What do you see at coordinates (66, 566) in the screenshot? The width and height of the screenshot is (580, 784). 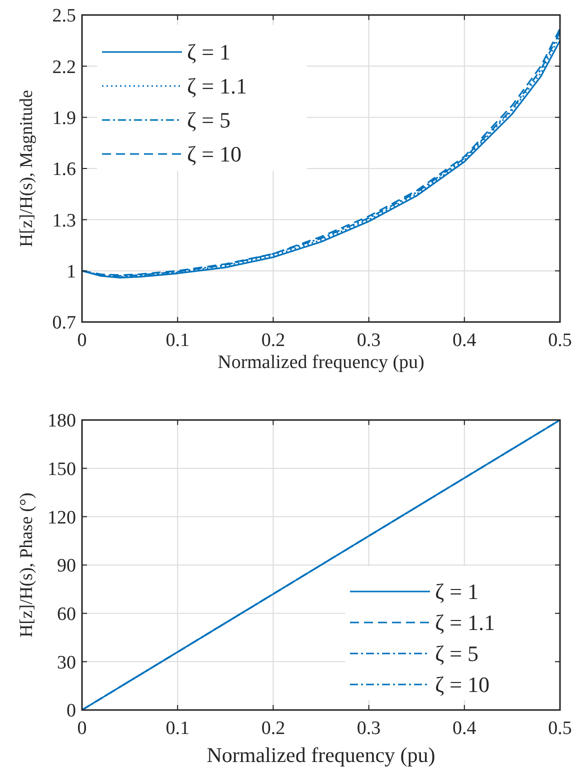 I see `y-tick-label: 90` at bounding box center [66, 566].